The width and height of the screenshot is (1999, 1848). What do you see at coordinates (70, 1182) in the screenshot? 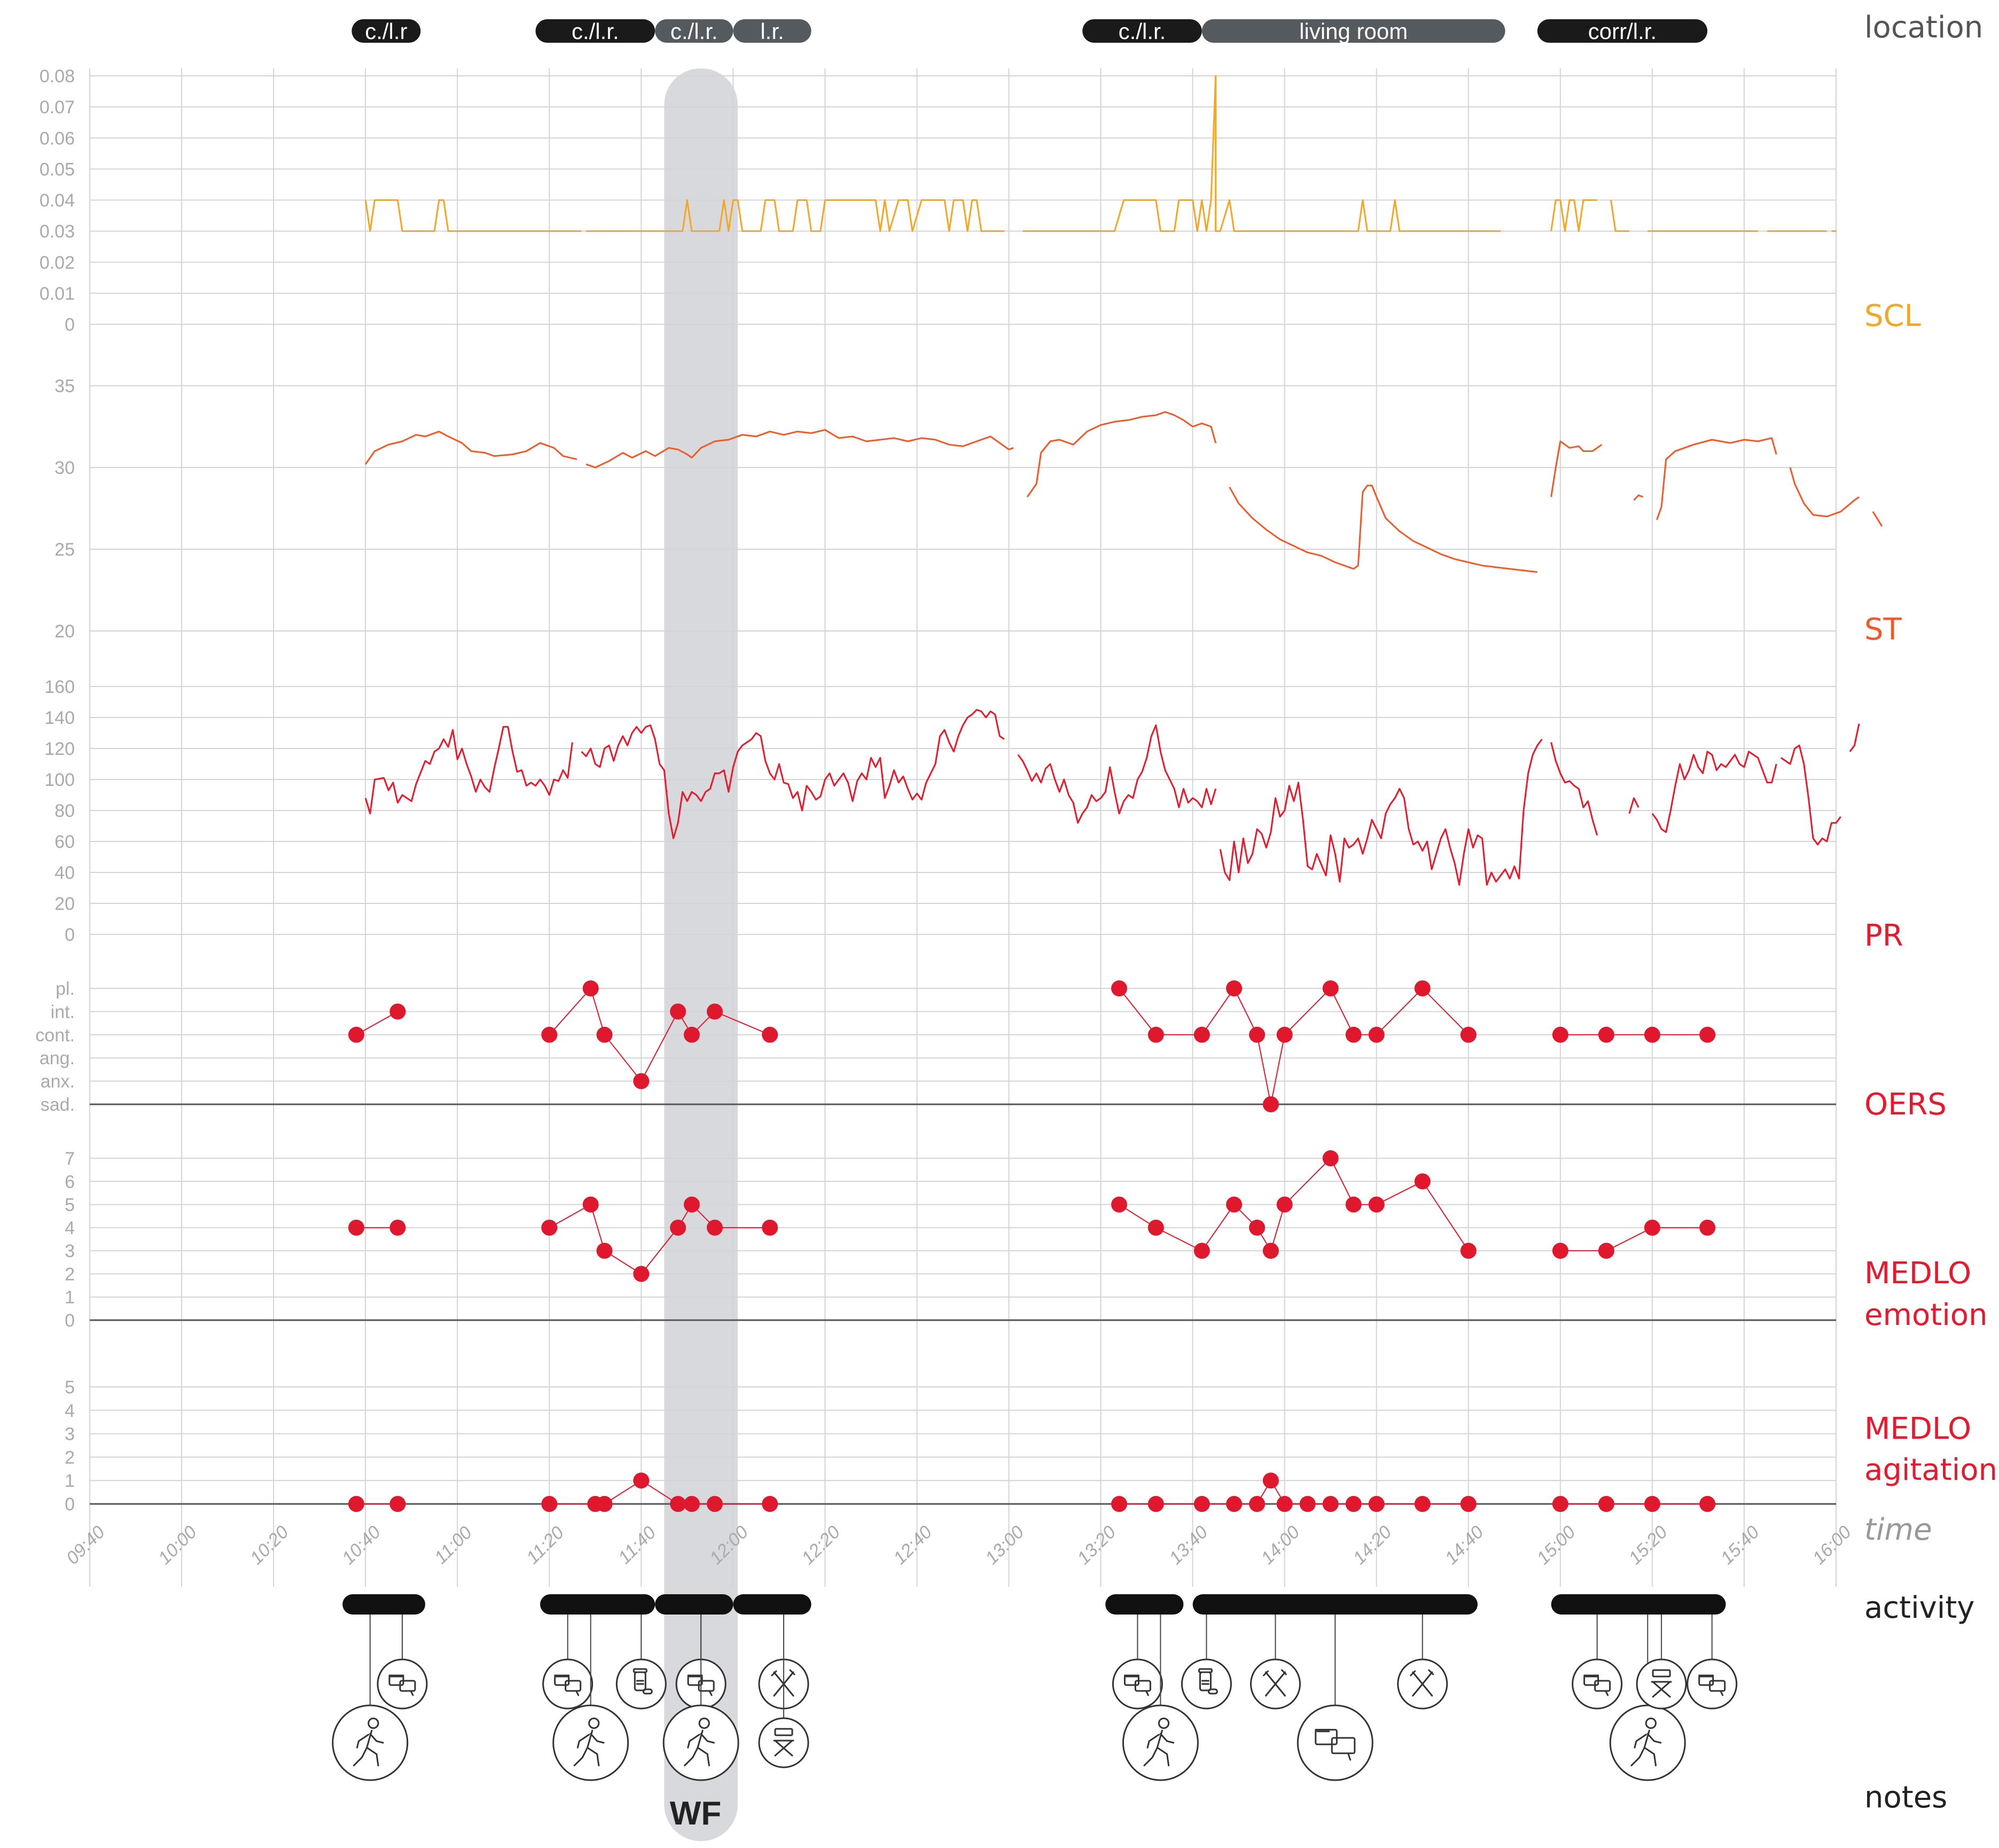
I see `y-tick-label: 6` at bounding box center [70, 1182].